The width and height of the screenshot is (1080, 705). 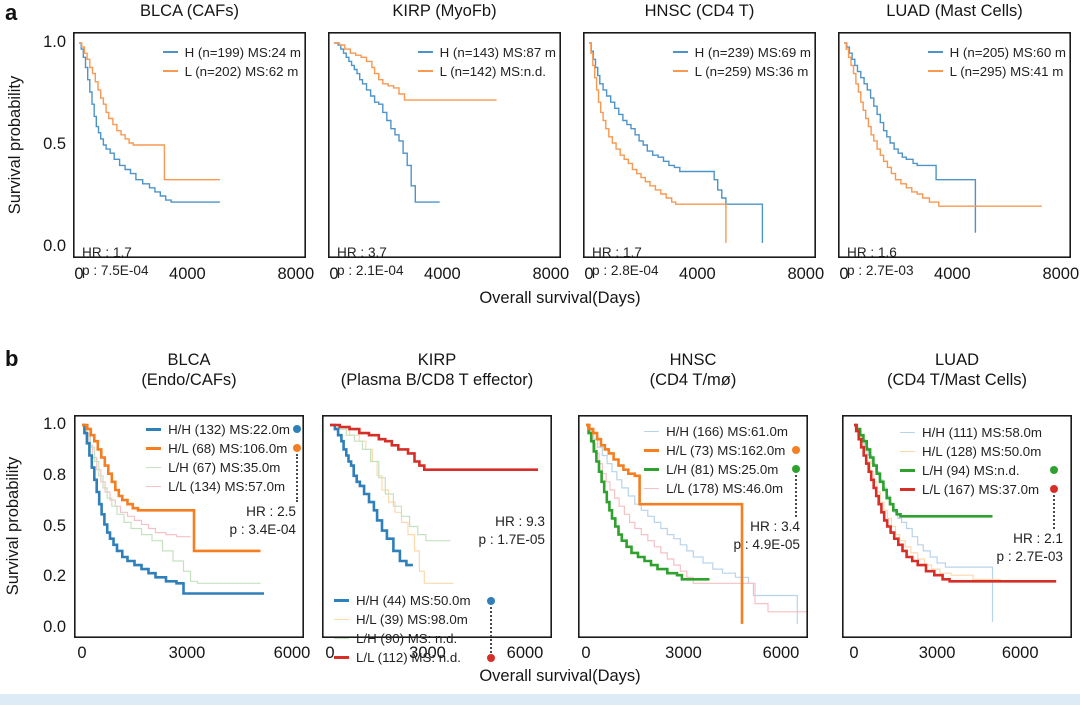 What do you see at coordinates (722, 450) in the screenshot?
I see `legend-item: H/L (73) MS:162.0m` at bounding box center [722, 450].